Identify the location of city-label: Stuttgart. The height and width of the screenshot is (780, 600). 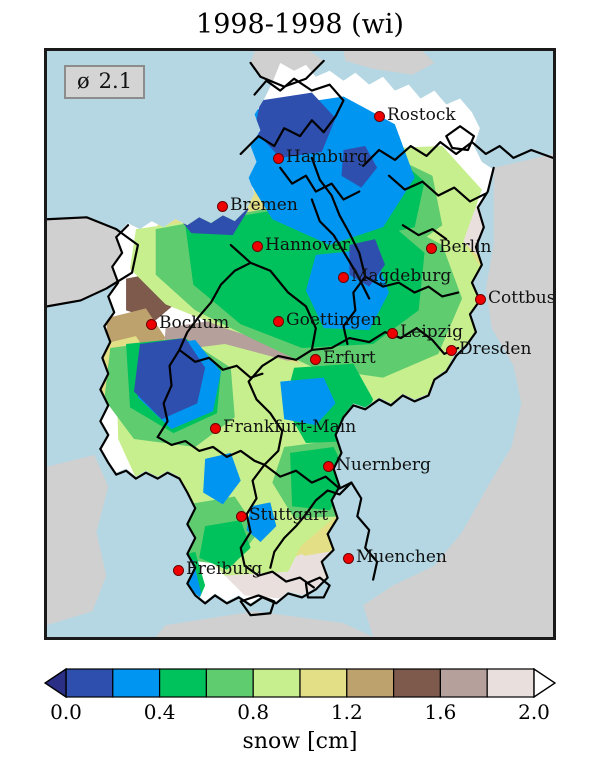
(289, 515).